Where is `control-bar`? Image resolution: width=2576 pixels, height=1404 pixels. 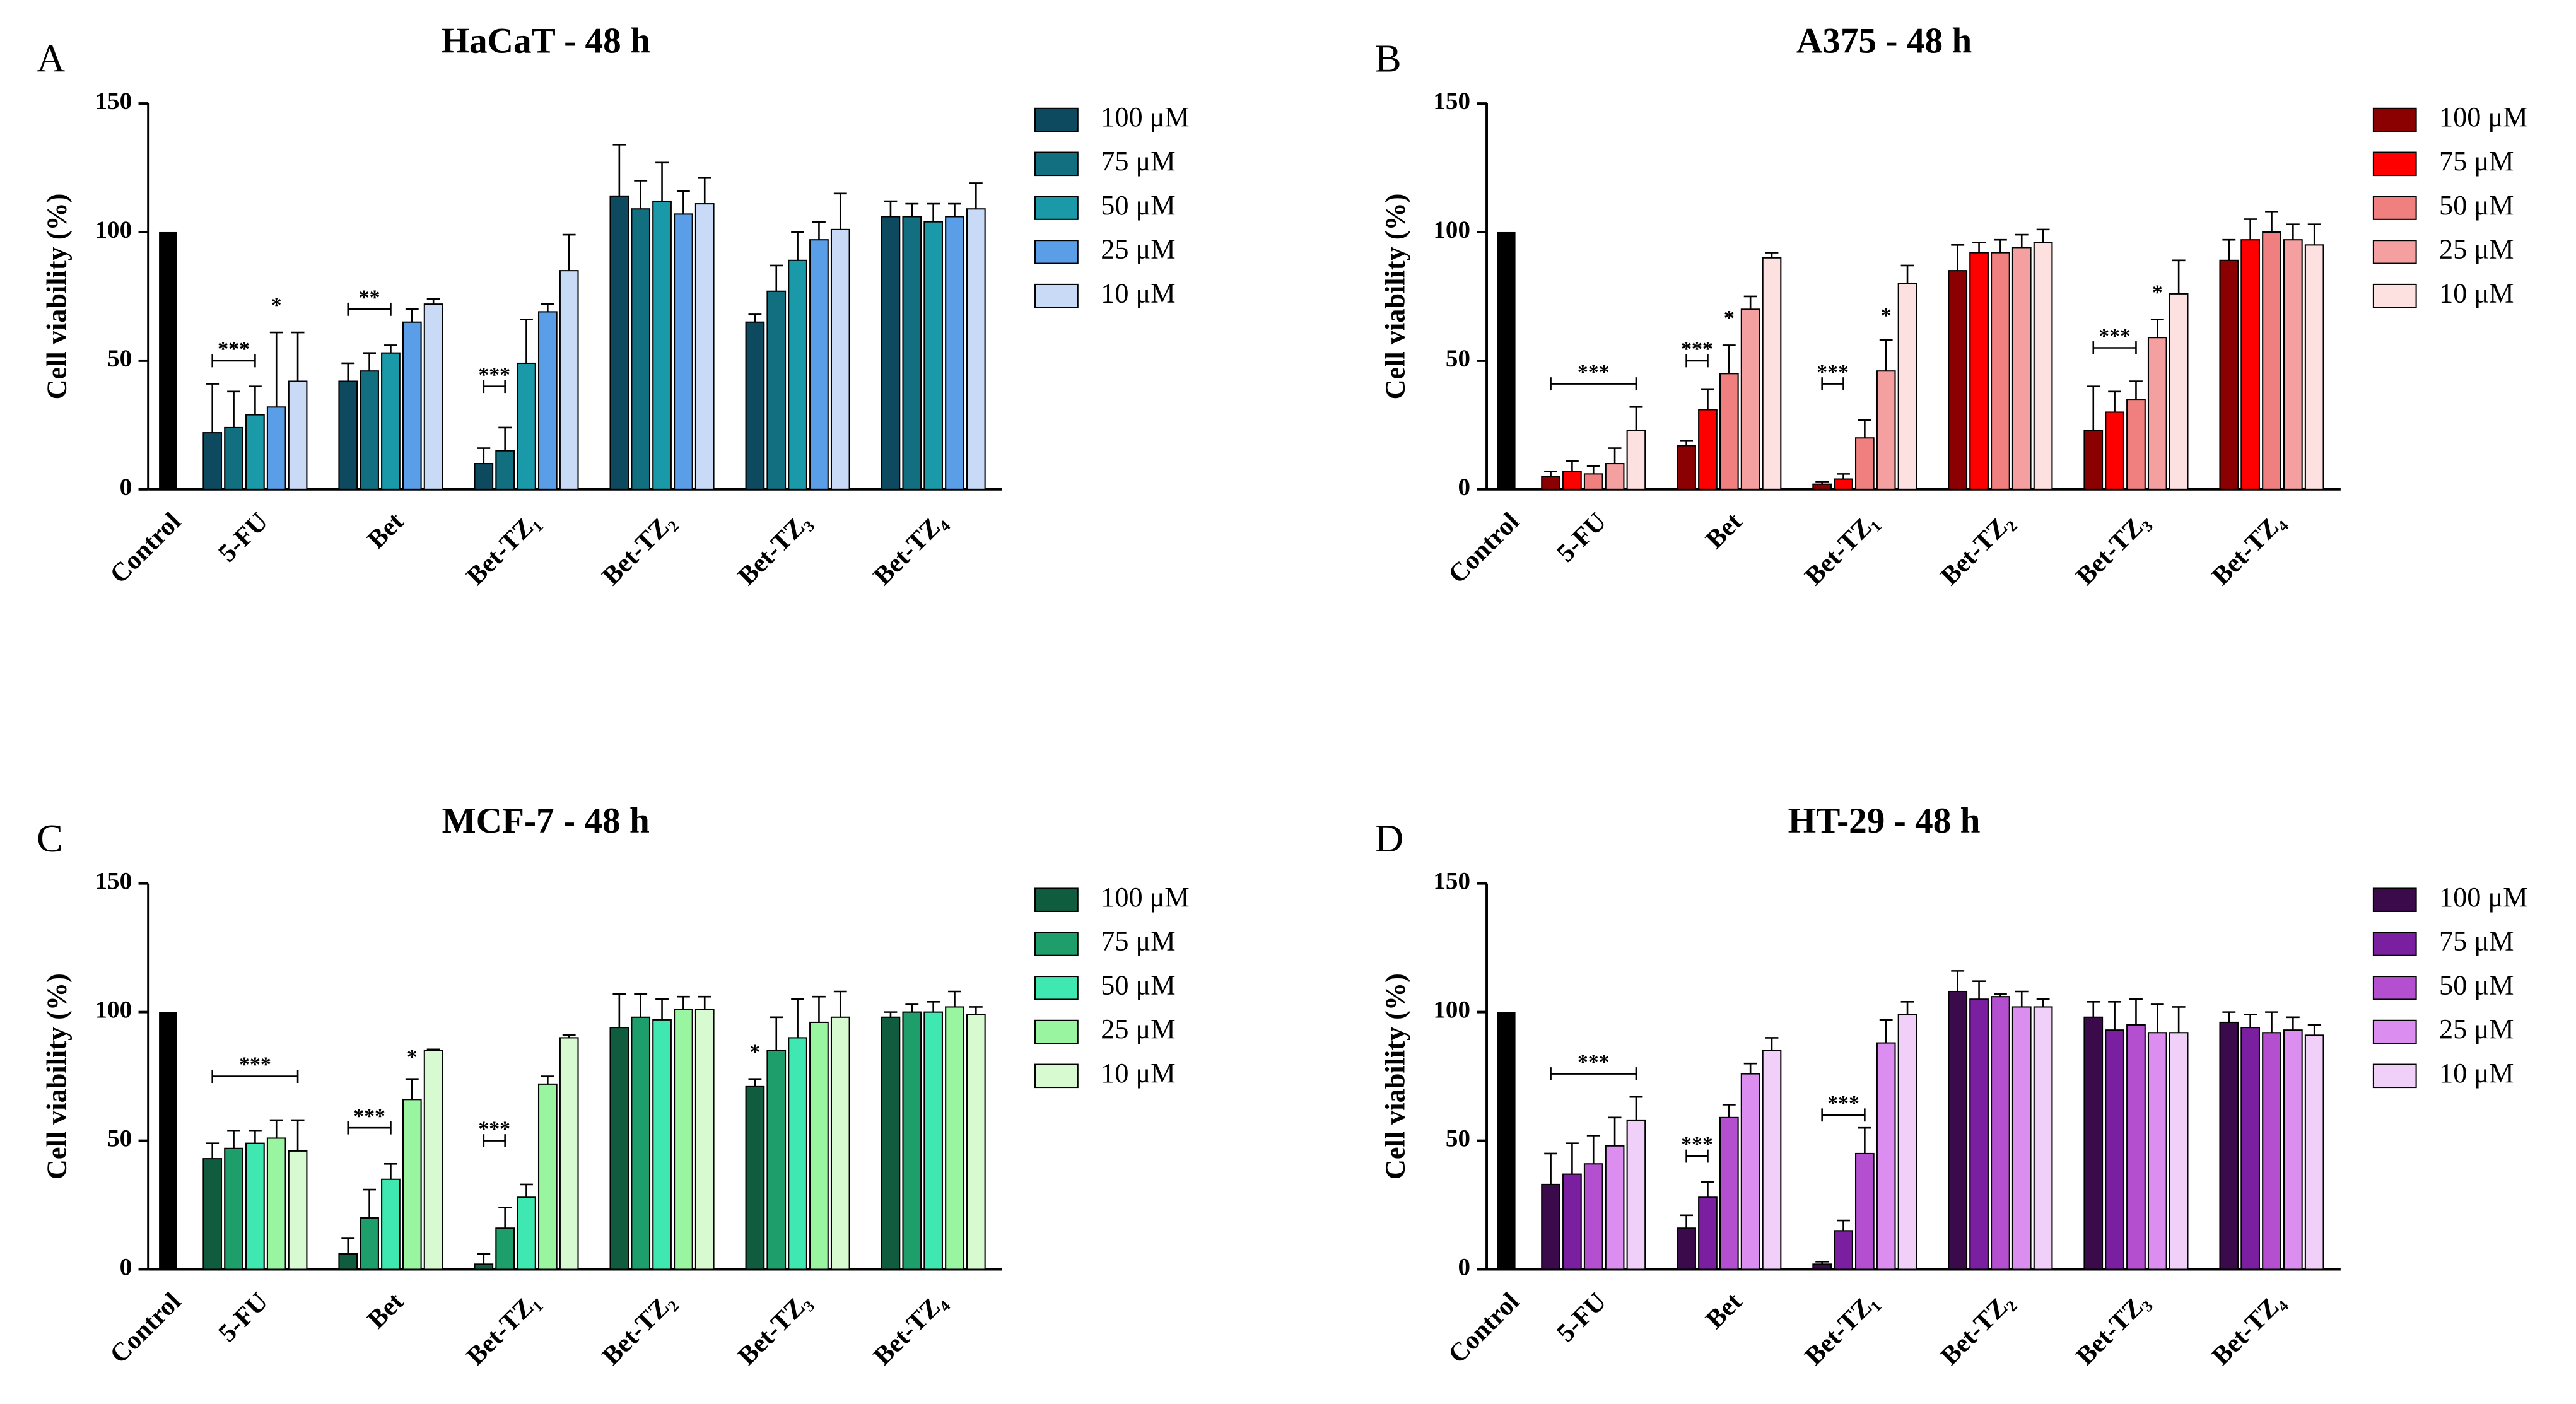 control-bar is located at coordinates (1506, 1141).